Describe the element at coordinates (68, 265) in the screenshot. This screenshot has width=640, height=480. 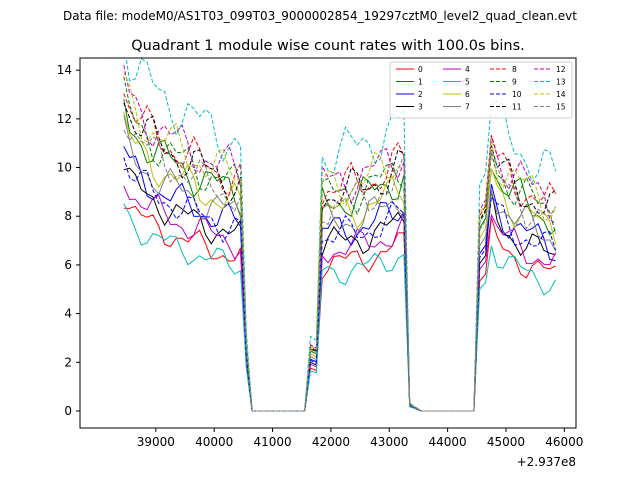
I see `y-tick-label-3: 6` at that location.